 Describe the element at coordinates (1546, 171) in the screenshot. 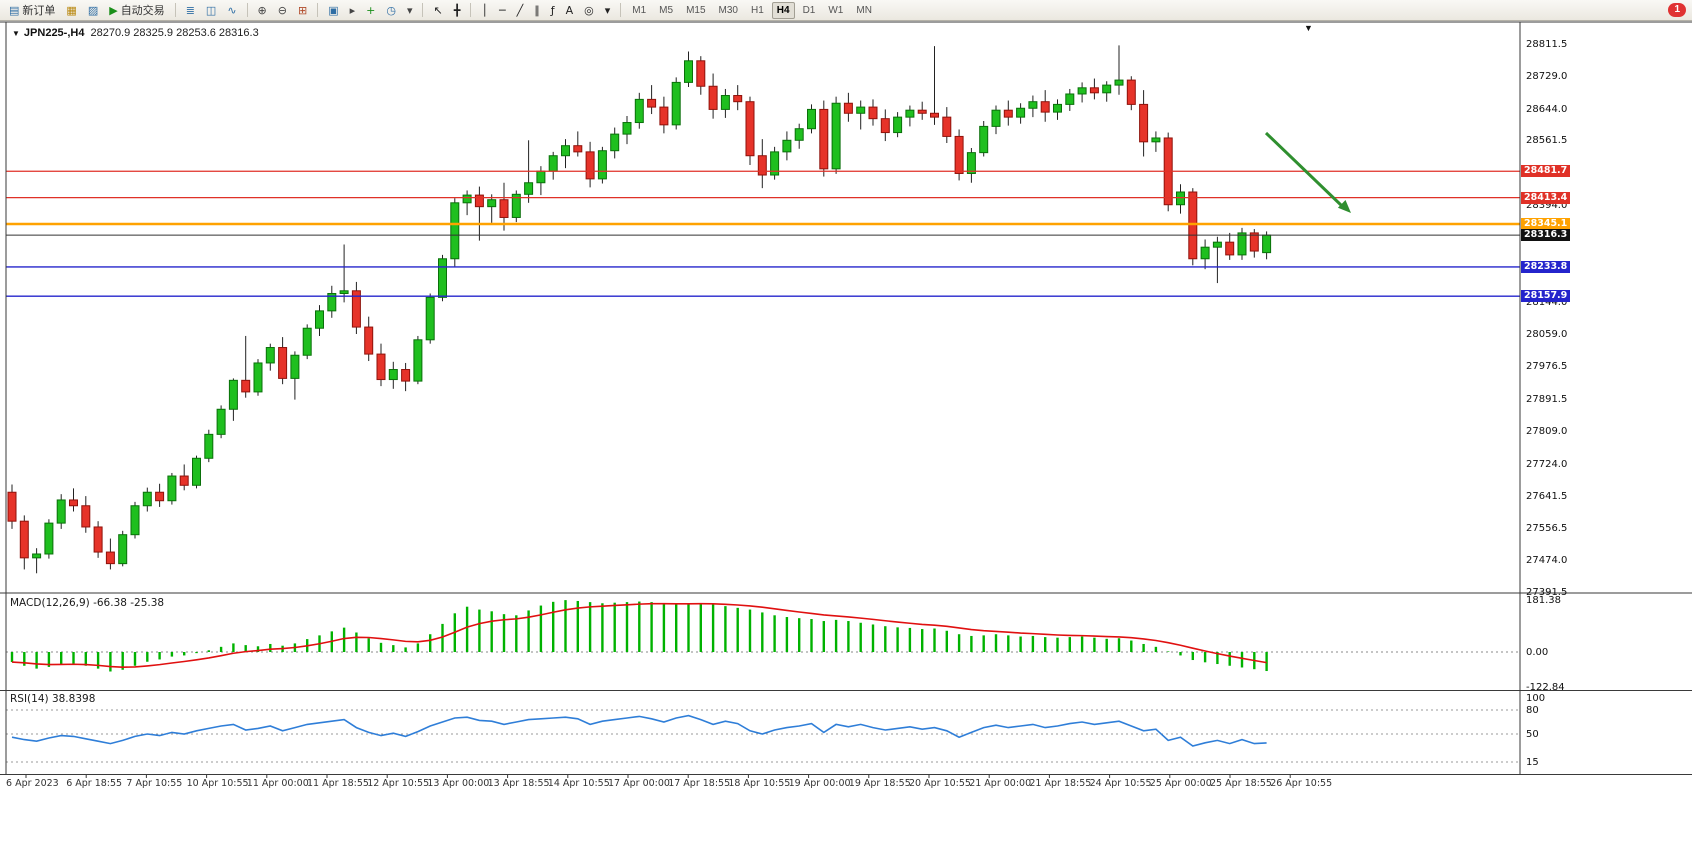

I see `price-level-badge: 28481.7` at that location.